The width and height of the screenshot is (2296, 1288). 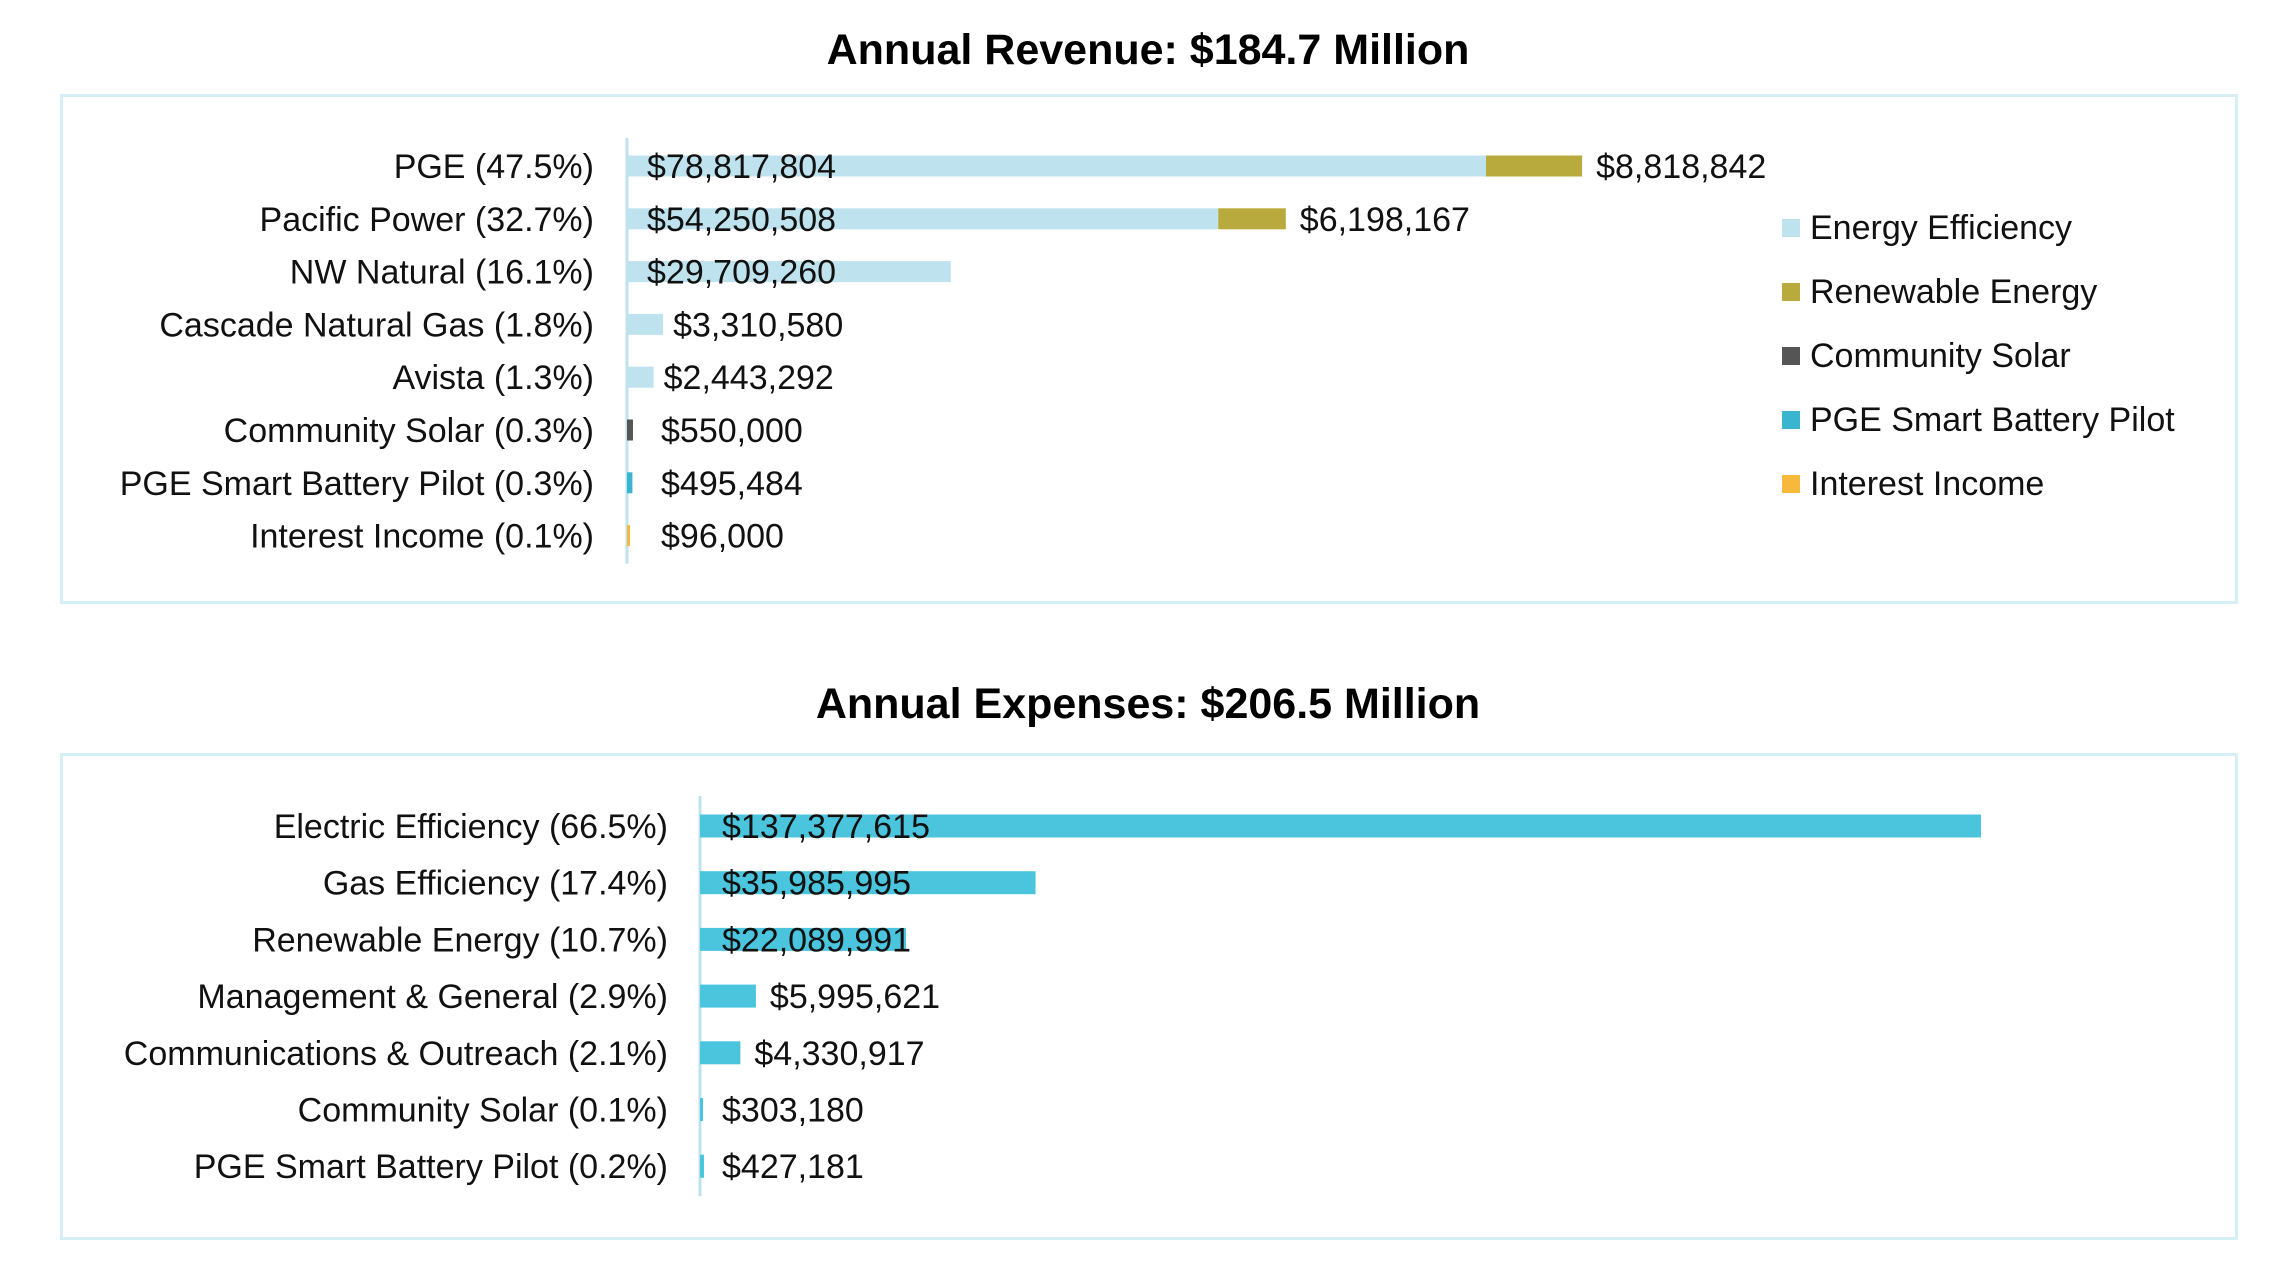 What do you see at coordinates (1940, 355) in the screenshot?
I see `legend-label: Community Solar` at bounding box center [1940, 355].